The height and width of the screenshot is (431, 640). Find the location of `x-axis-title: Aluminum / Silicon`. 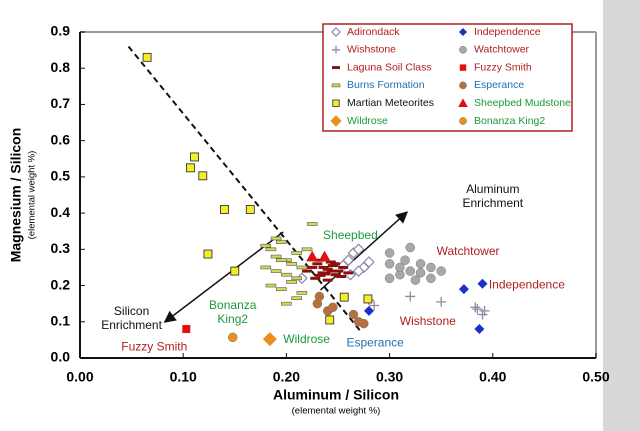

x-axis-title: Aluminum / Silicon is located at coordinates (336, 395).